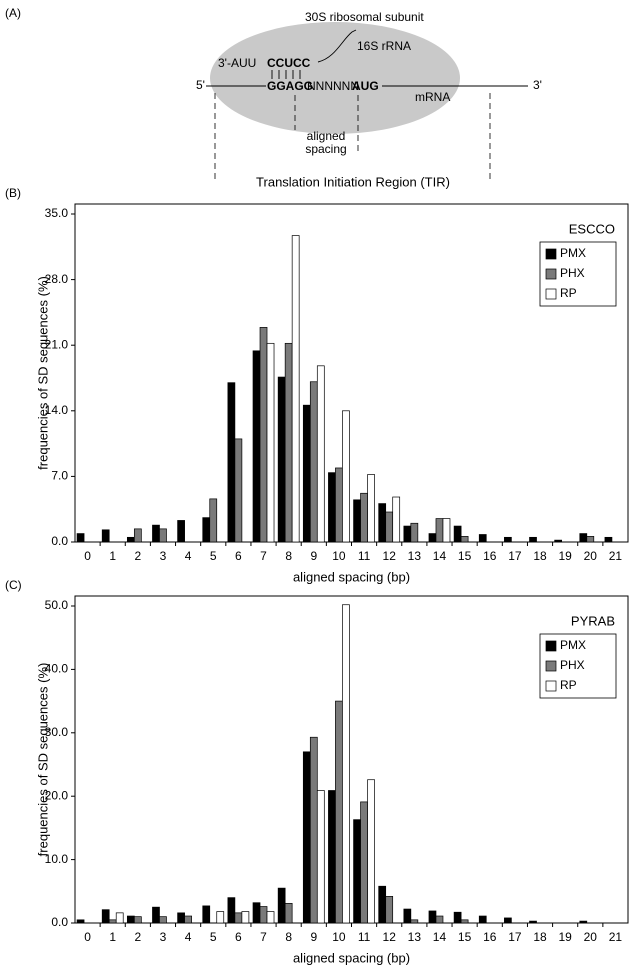  Describe the element at coordinates (313, 937) in the screenshot. I see `x-tick-label: 9` at that location.